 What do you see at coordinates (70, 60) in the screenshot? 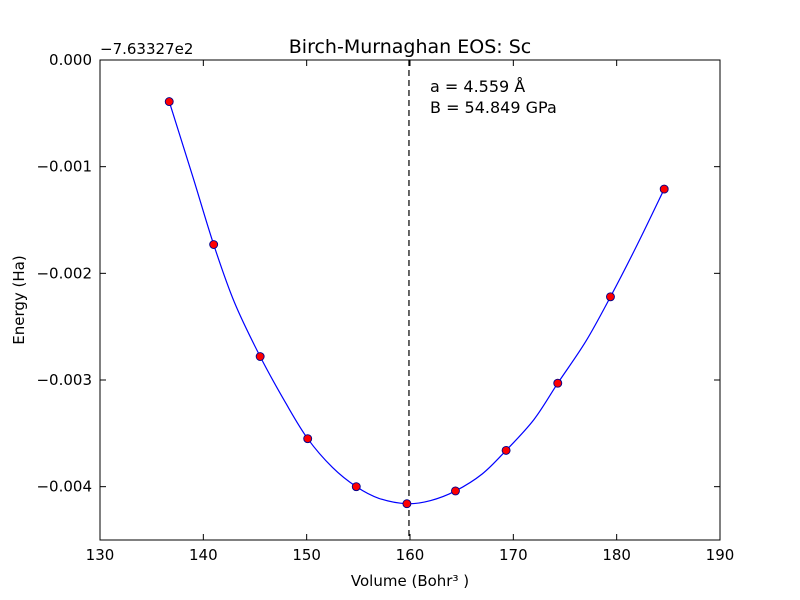
I see `y-tick-label: 0.000` at bounding box center [70, 60].